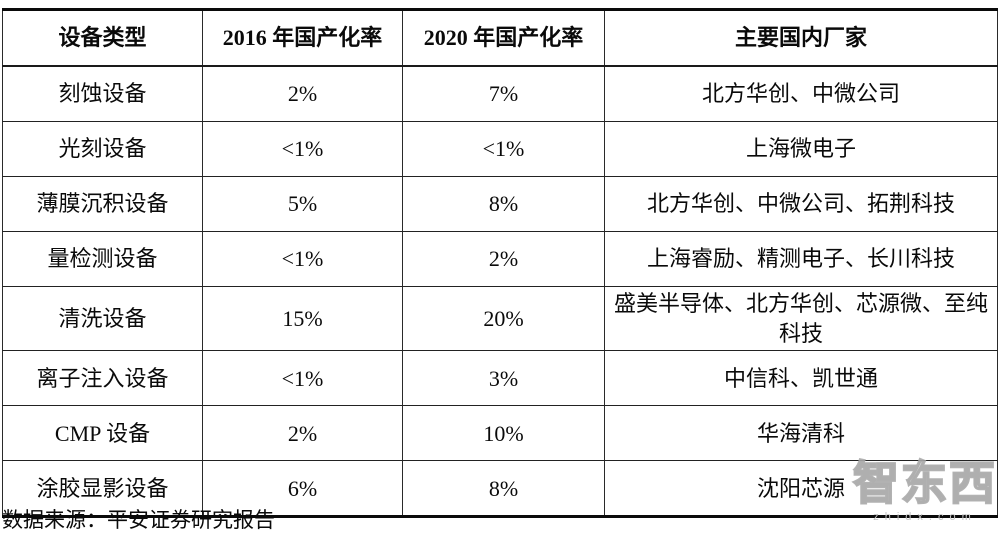 This screenshot has height=537, width=1000. What do you see at coordinates (302, 38) in the screenshot?
I see `col-header-rate-2016: 2016 年国产化率` at bounding box center [302, 38].